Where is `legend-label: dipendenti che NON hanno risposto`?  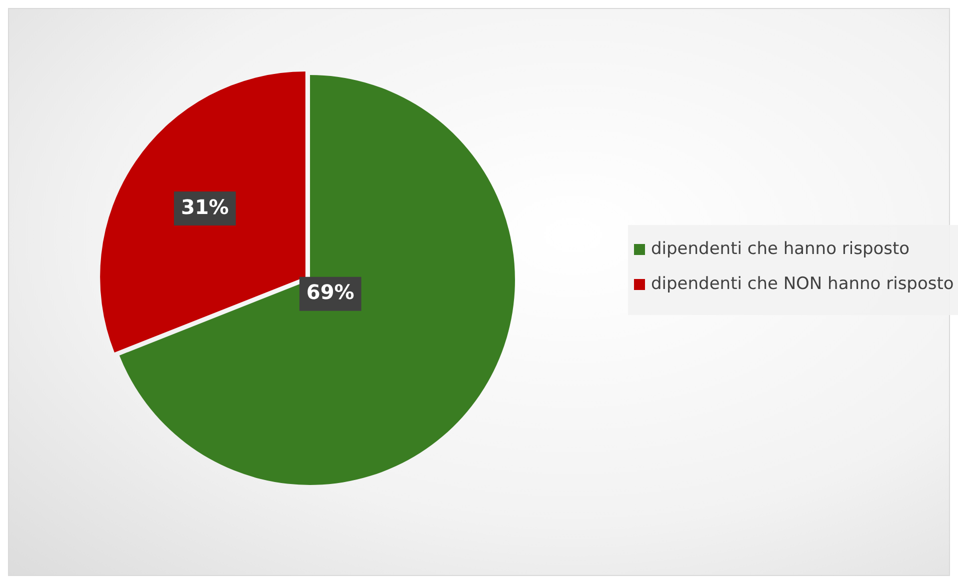 legend-label: dipendenti che NON hanno risposto is located at coordinates (802, 284).